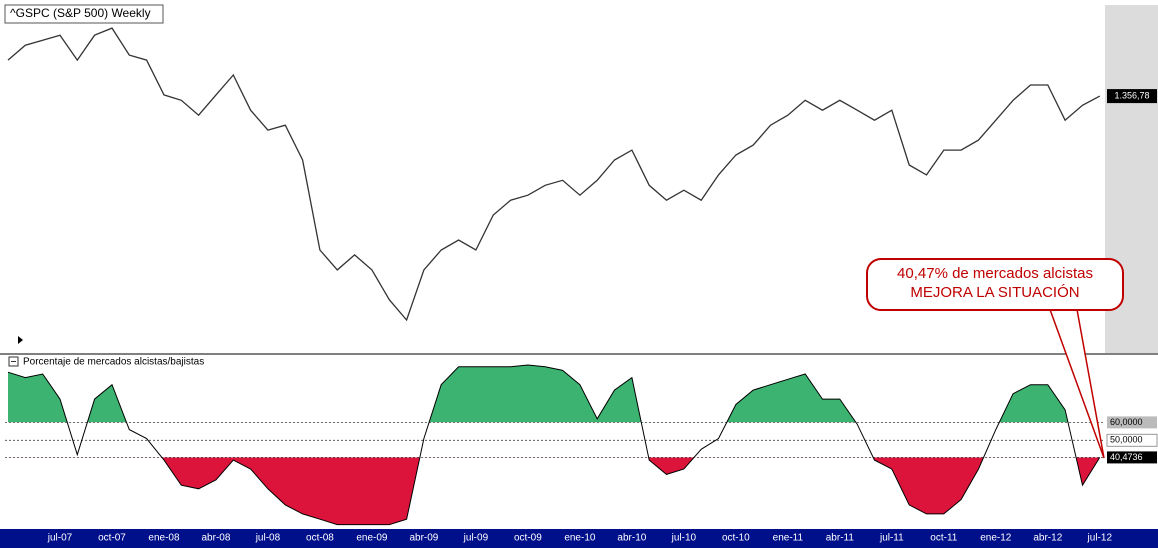 This screenshot has height=548, width=1158. What do you see at coordinates (1126, 440) in the screenshot?
I see `level-label: 50,0000` at bounding box center [1126, 440].